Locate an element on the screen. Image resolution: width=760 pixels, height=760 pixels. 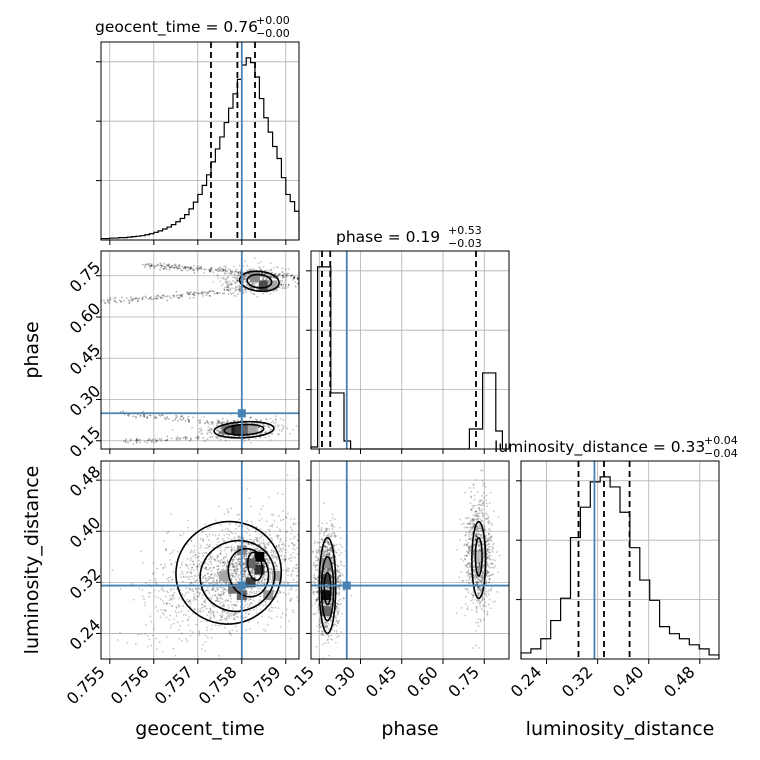
x-tick-label: 0.758 is located at coordinates (218, 685).